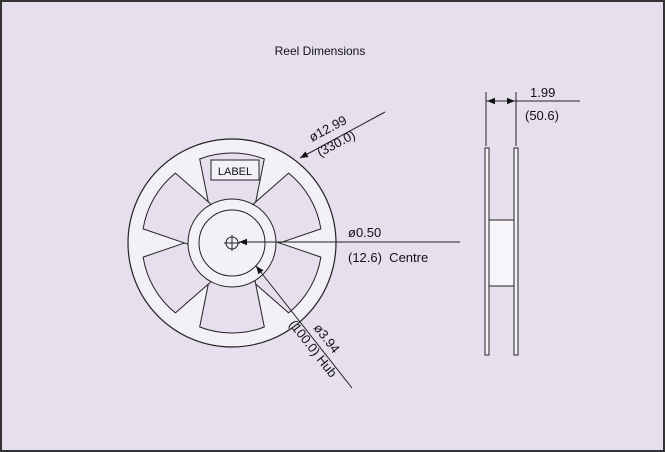  What do you see at coordinates (388, 257) in the screenshot?
I see `dimension-text: (12.6) Centre` at bounding box center [388, 257].